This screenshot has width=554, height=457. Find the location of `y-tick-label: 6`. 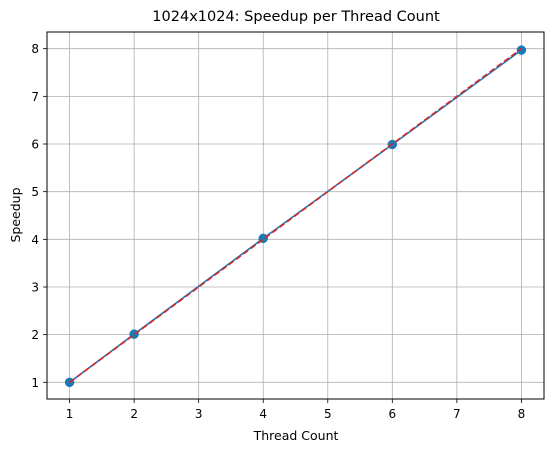

y-tick-label: 6 is located at coordinates (35, 145).